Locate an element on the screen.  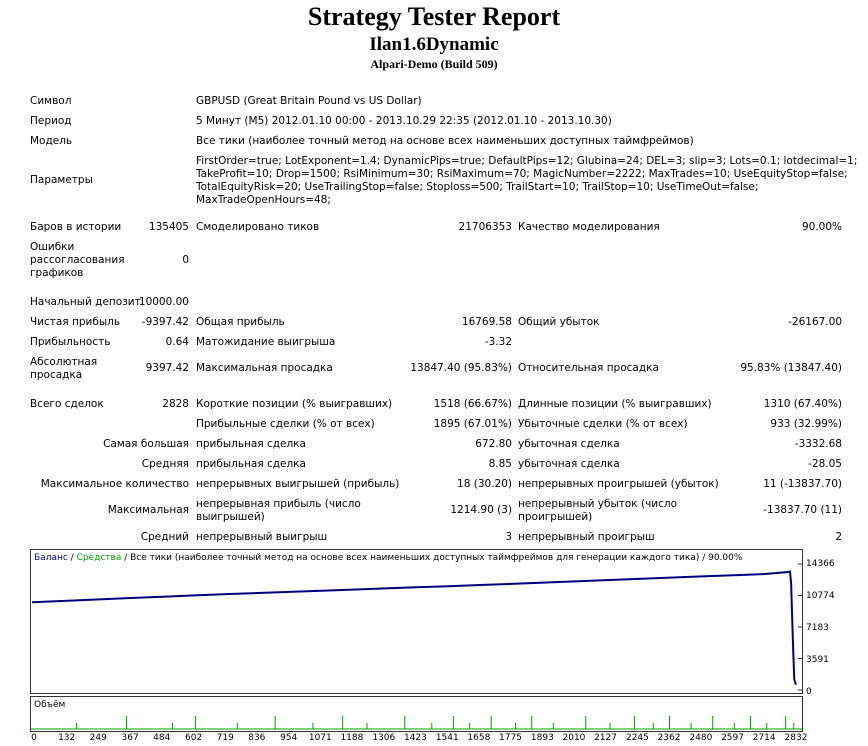
x-tick-label: 1188 is located at coordinates (352, 738).